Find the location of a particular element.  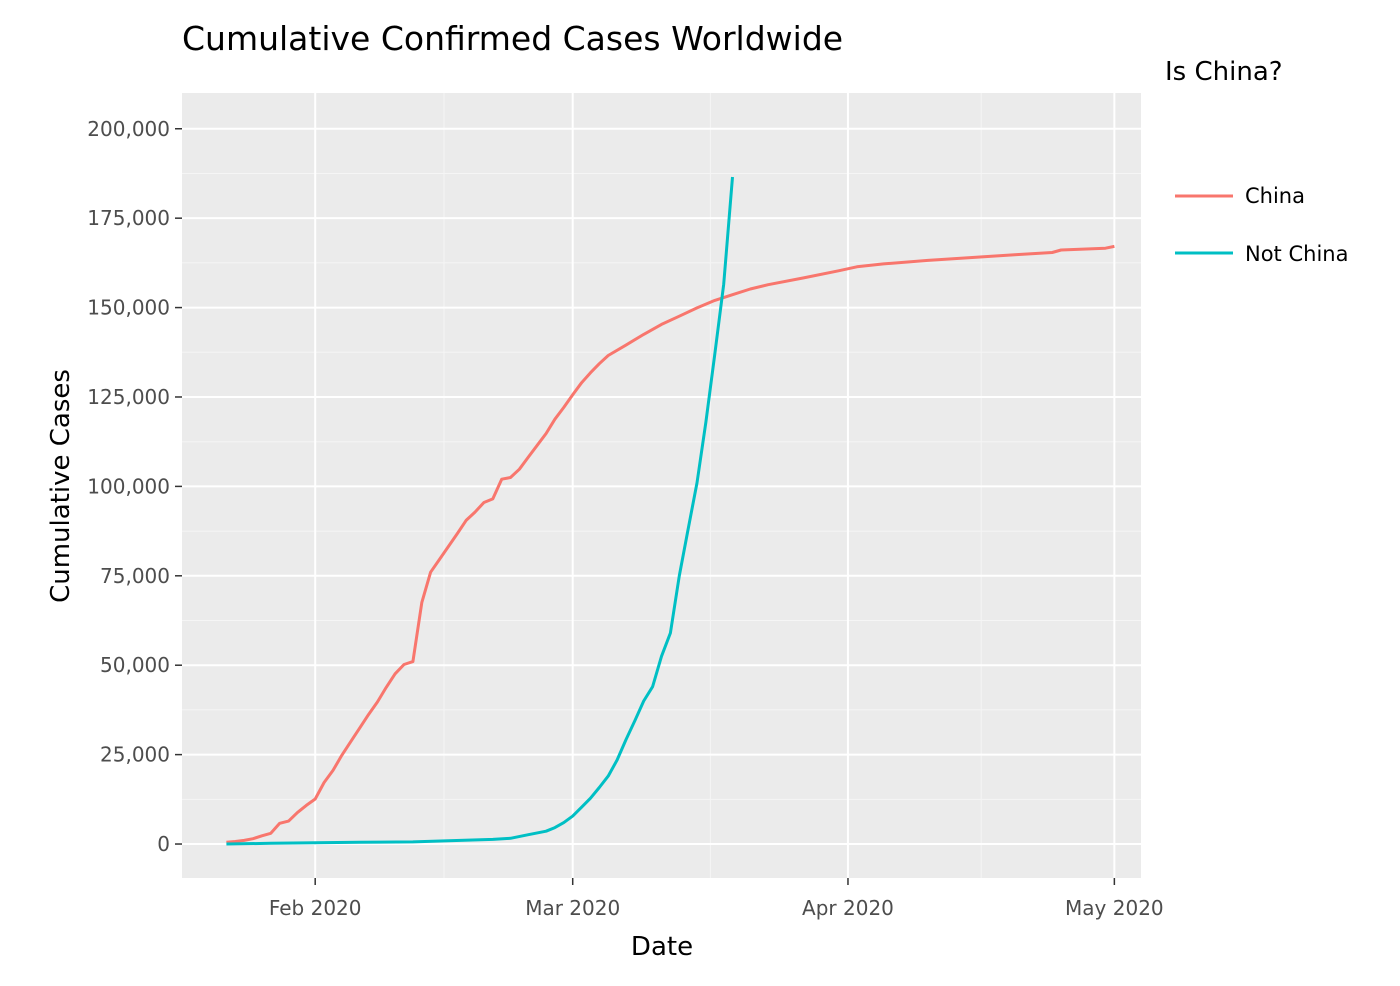

y-tick-label: 25,000 is located at coordinates (135, 755).